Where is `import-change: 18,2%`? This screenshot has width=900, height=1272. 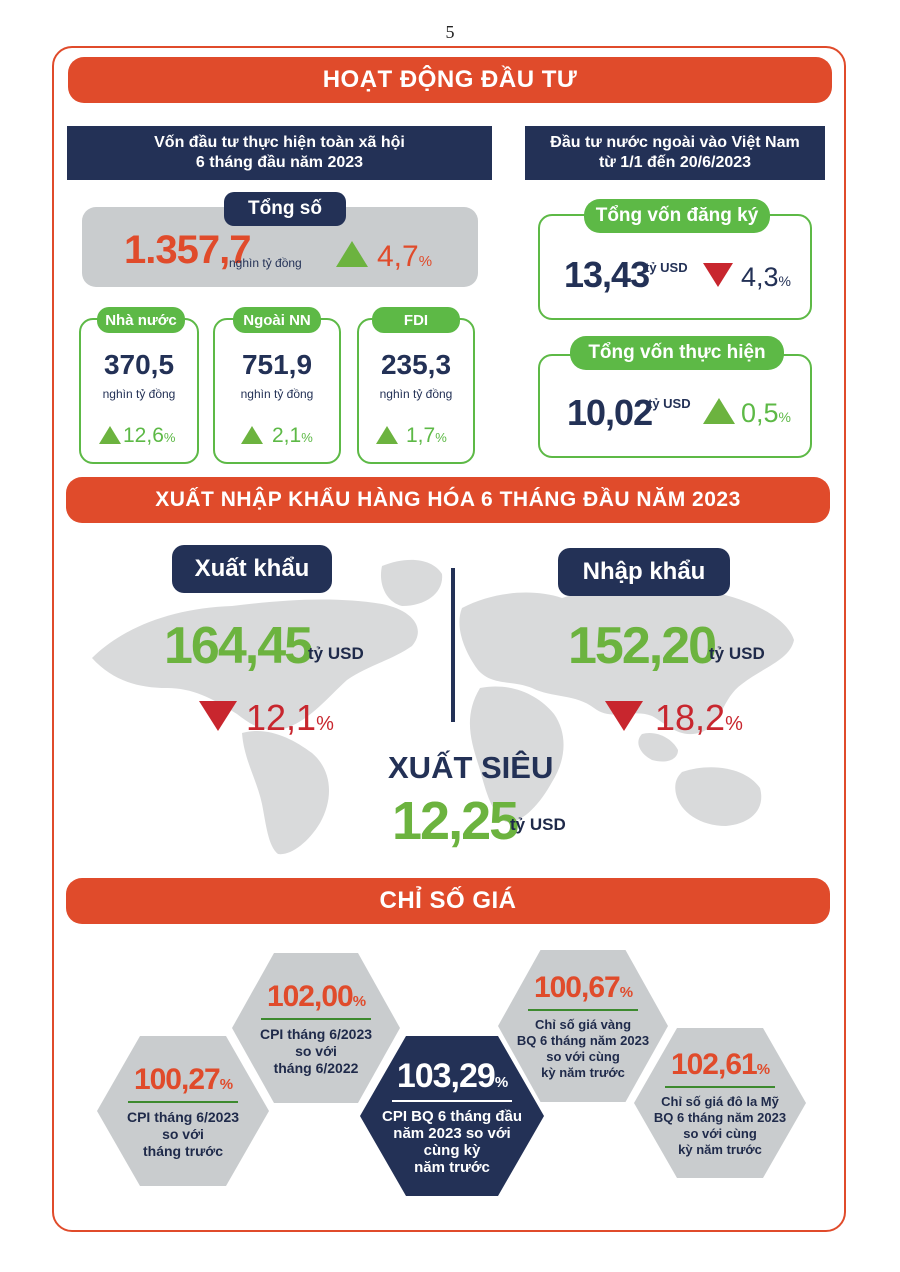 import-change: 18,2% is located at coordinates (699, 717).